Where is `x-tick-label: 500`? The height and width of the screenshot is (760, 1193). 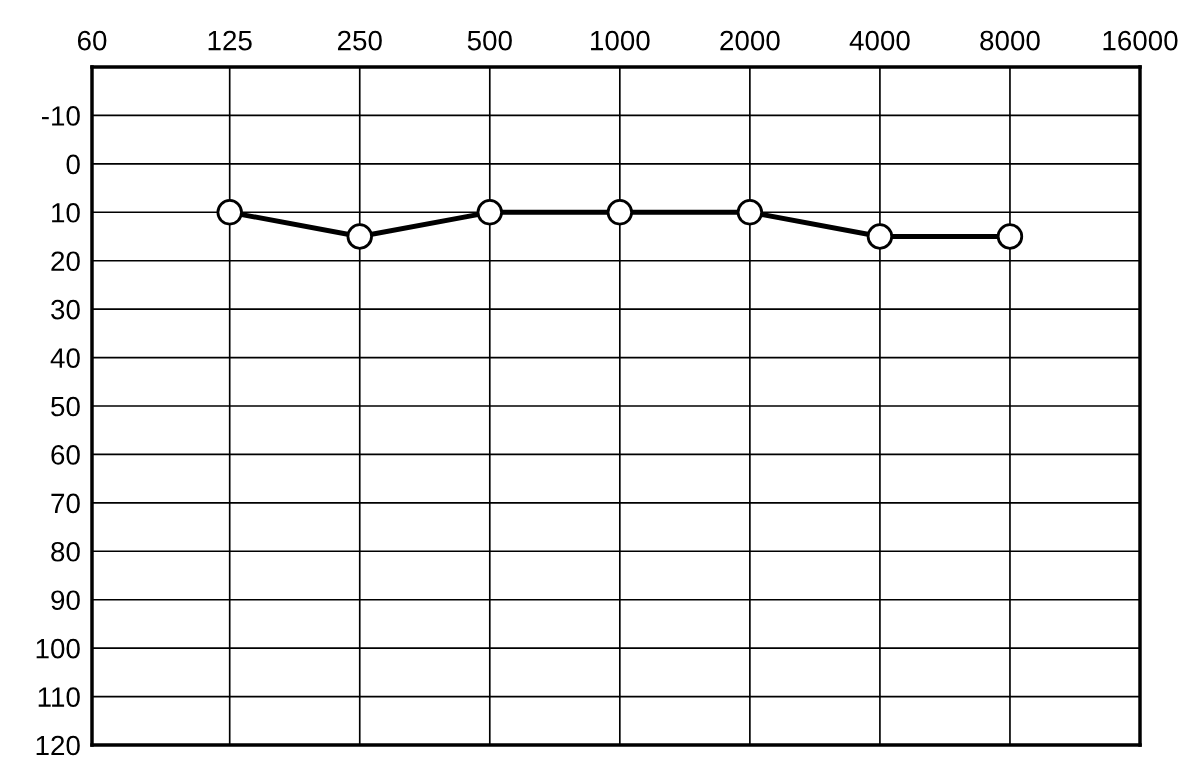 x-tick-label: 500 is located at coordinates (489, 40).